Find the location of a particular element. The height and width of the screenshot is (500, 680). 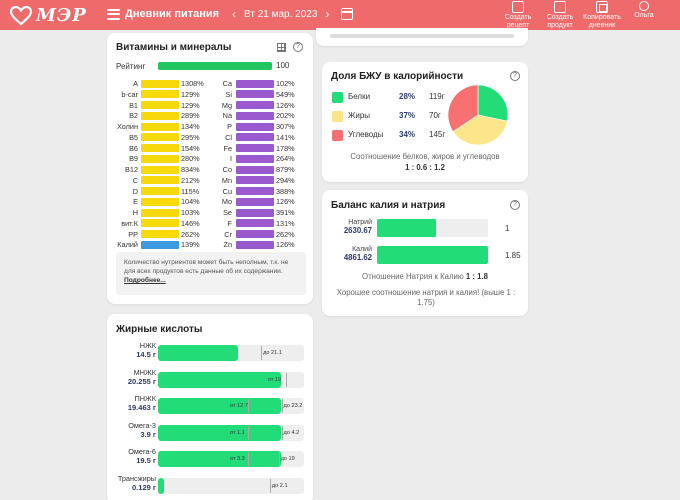

vitamin-row: PP is located at coordinates (121, 234).